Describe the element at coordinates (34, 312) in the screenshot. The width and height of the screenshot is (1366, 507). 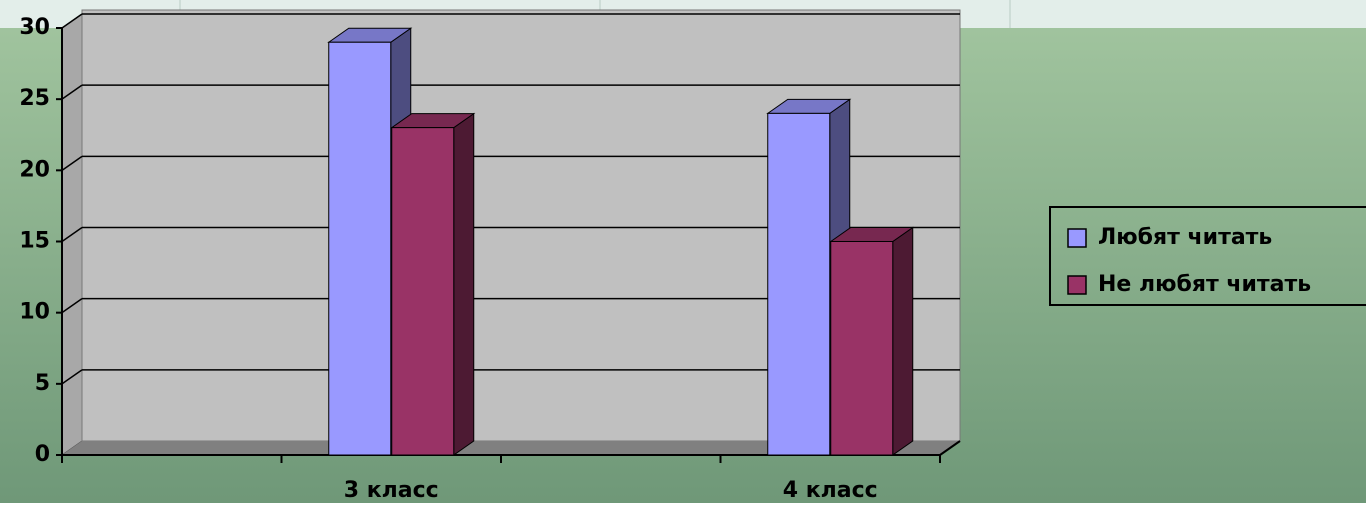
I see `y-tick-label: 10` at that location.